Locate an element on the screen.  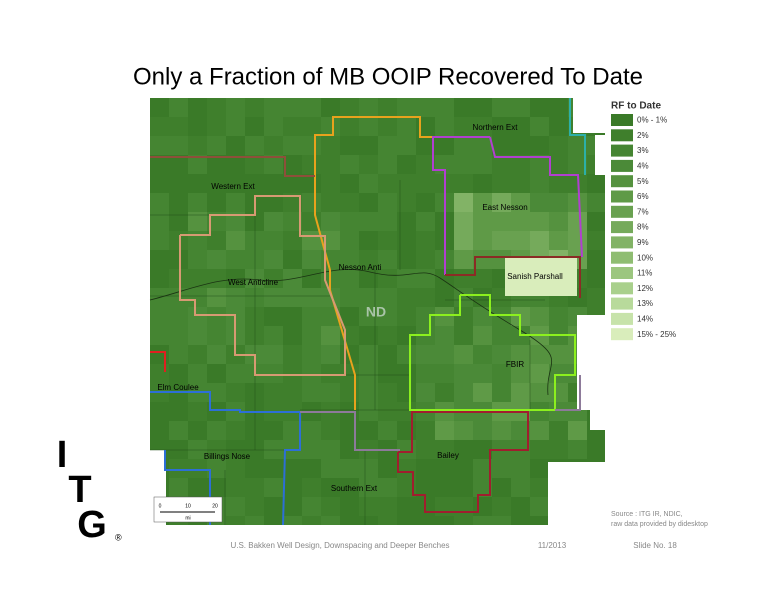
legend-label: 15% - 25% is located at coordinates (656, 334).